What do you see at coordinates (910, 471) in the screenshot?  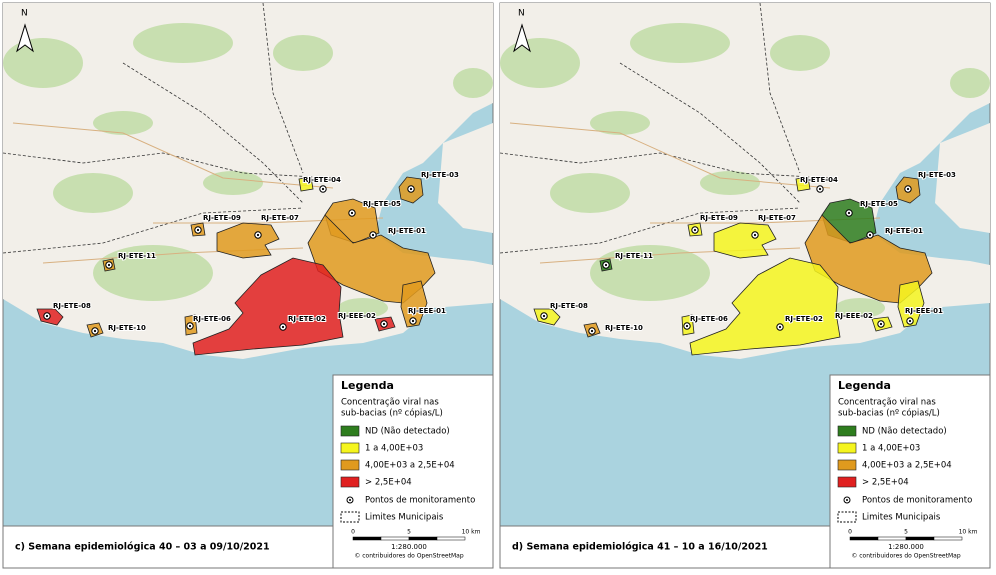 I see `legend-box` at bounding box center [910, 471].